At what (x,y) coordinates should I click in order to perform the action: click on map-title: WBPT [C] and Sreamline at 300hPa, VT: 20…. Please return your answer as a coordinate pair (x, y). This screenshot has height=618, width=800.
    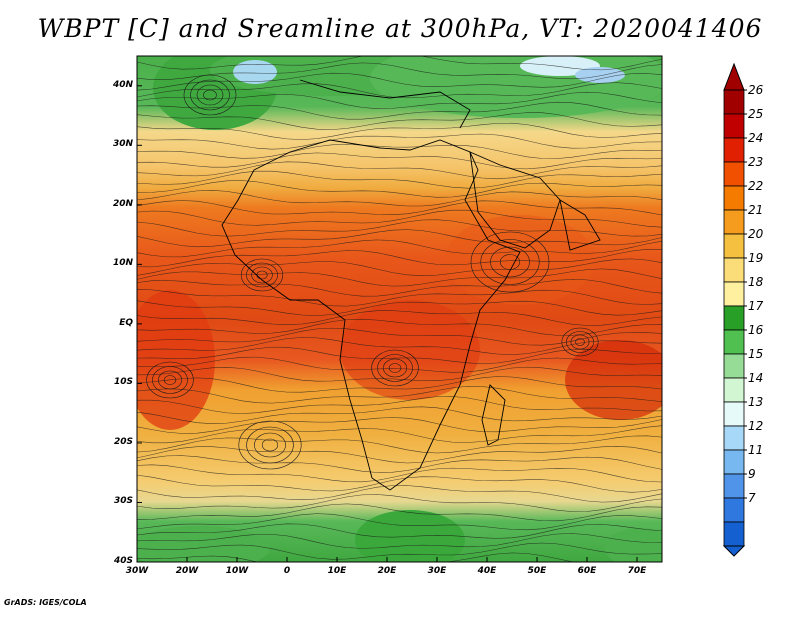
    Looking at the image, I should click on (400, 28).